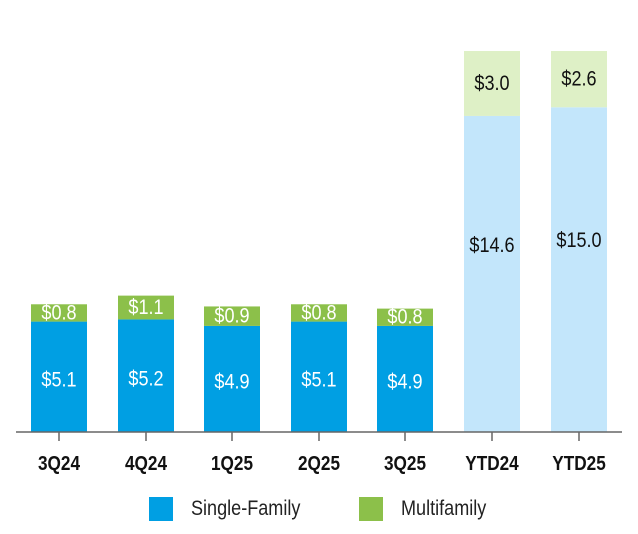  I want to click on data-label-multifamily-ytd25: $2.6, so click(578, 79).